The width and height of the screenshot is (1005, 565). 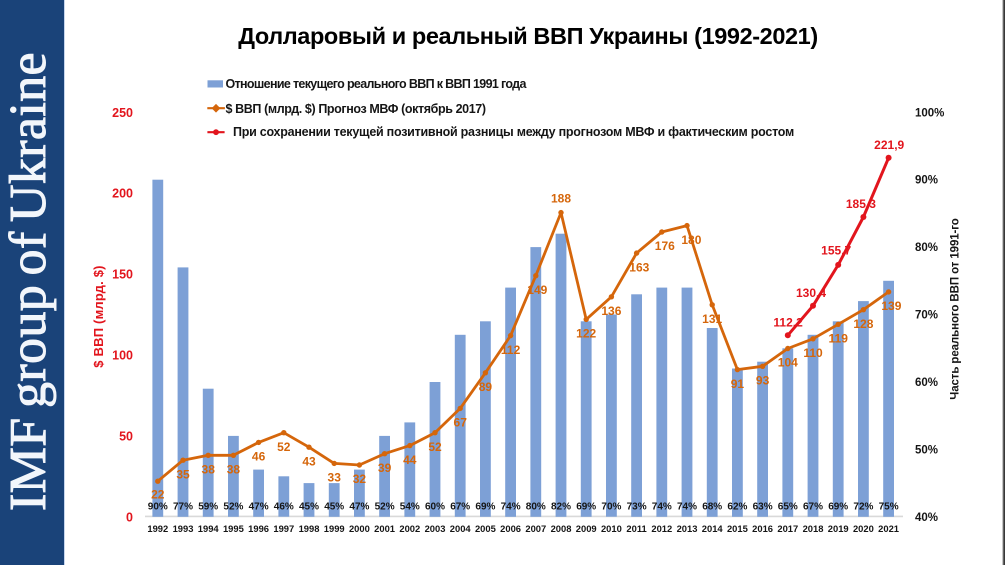 What do you see at coordinates (665, 246) in the screenshot?
I see `svg-text: 176` at bounding box center [665, 246].